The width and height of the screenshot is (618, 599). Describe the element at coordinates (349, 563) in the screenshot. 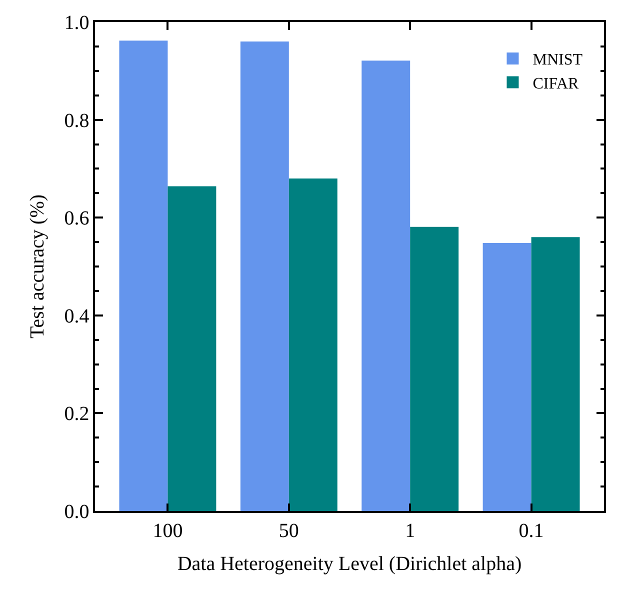

I see `x-axis-title: Data Heterogeneity Level (Dirichlet alpha)` at that location.